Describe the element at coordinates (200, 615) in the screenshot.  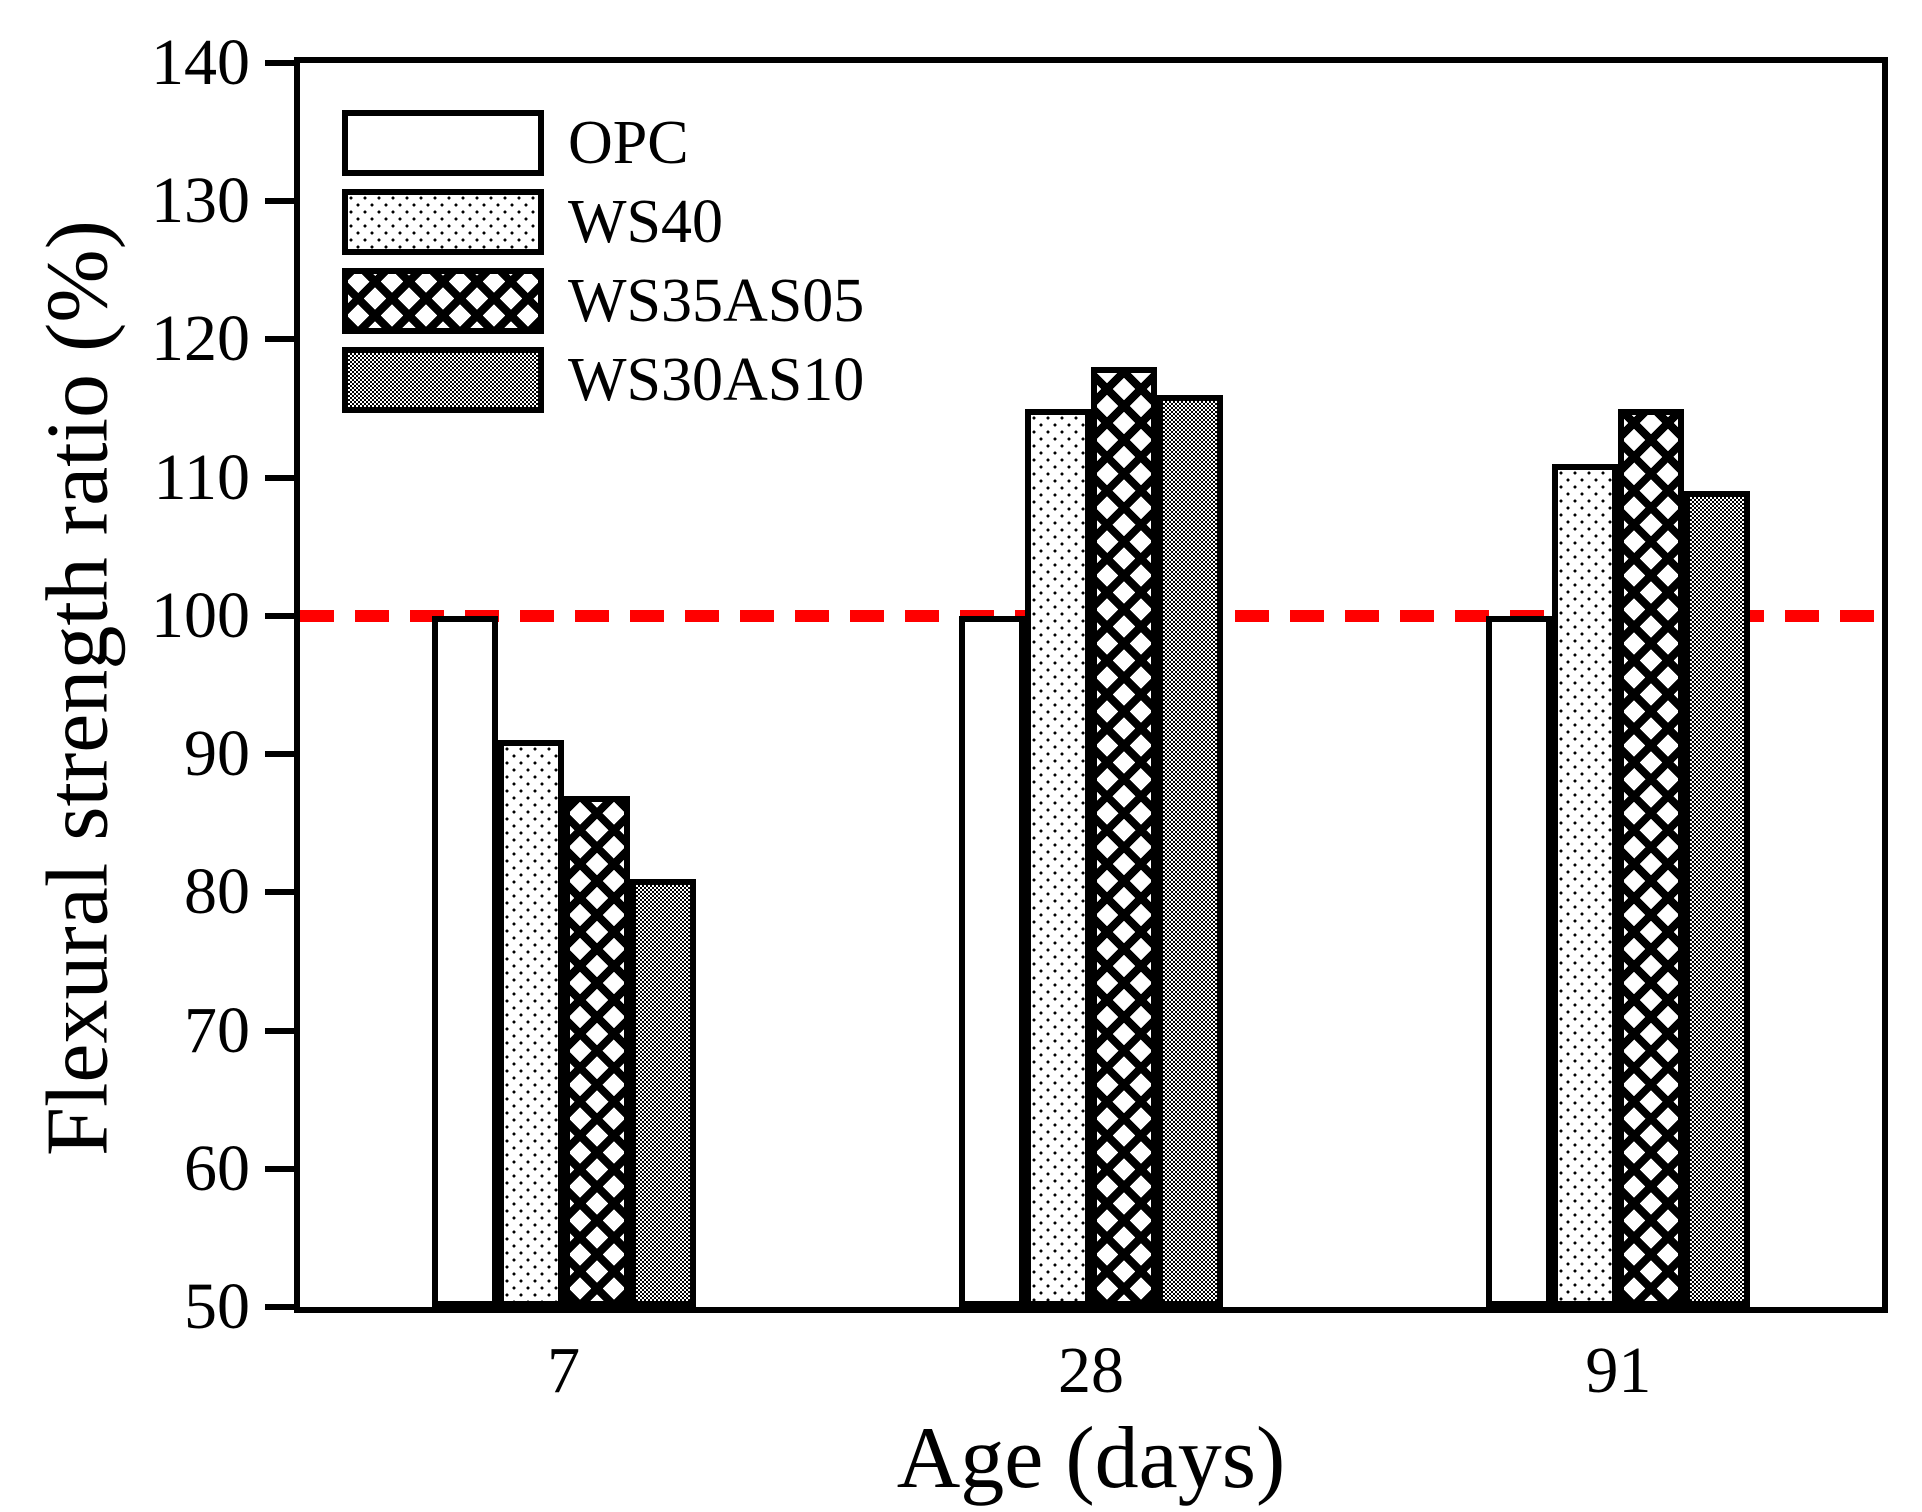
I see `y-tick-label-100: 100` at that location.